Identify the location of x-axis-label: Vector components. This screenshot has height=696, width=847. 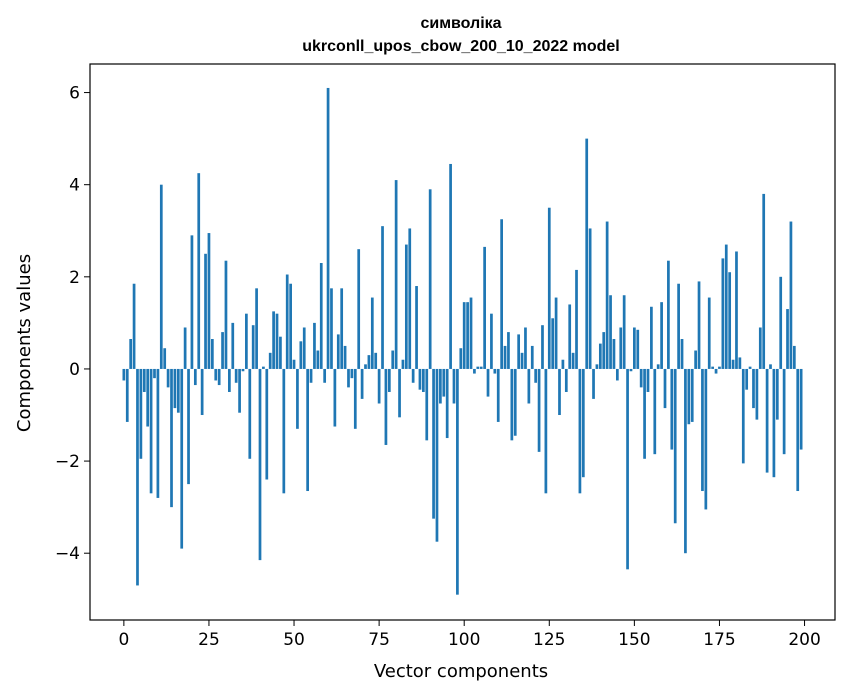
(461, 671).